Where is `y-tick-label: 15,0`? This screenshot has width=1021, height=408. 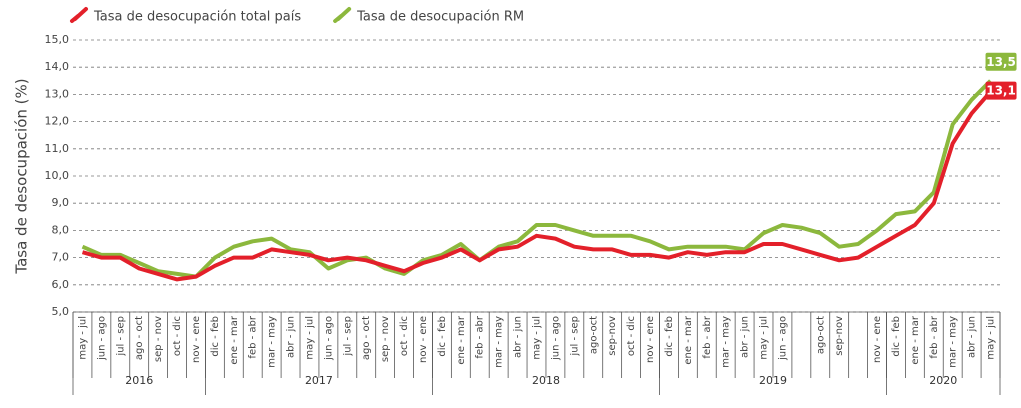
y-tick-label: 15,0 is located at coordinates (57, 39).